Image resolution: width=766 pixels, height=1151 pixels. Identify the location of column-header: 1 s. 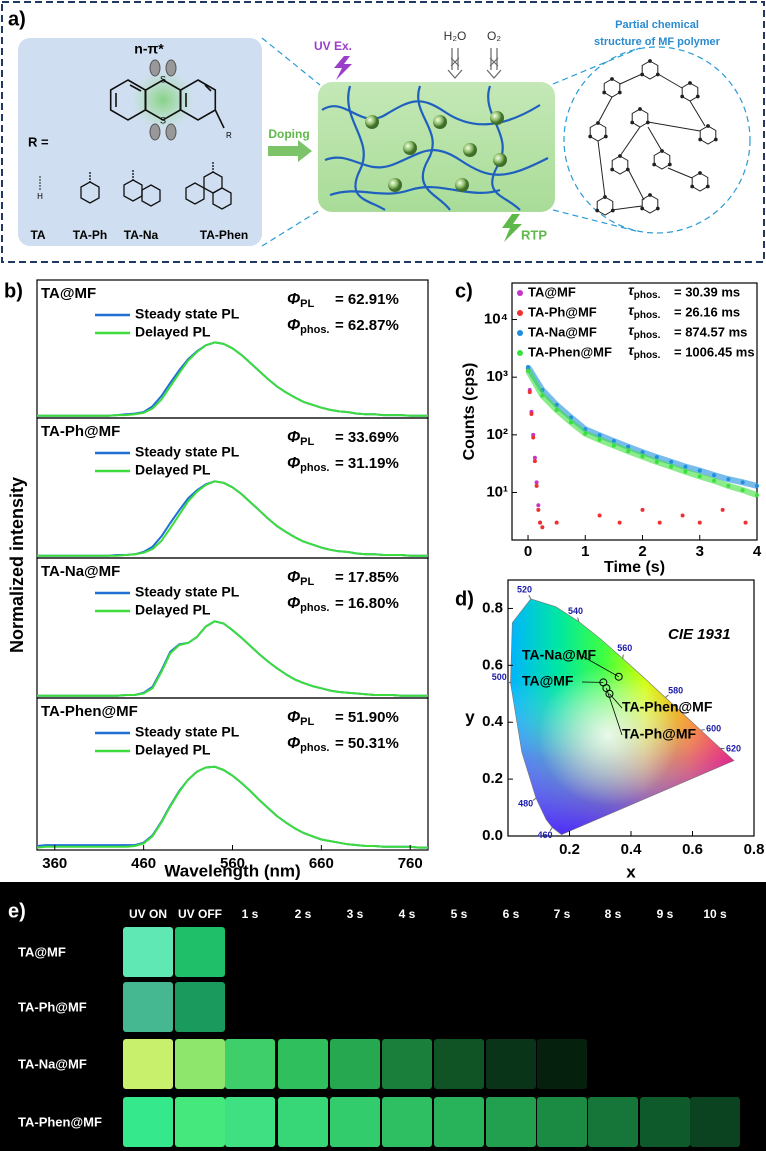
(250, 914).